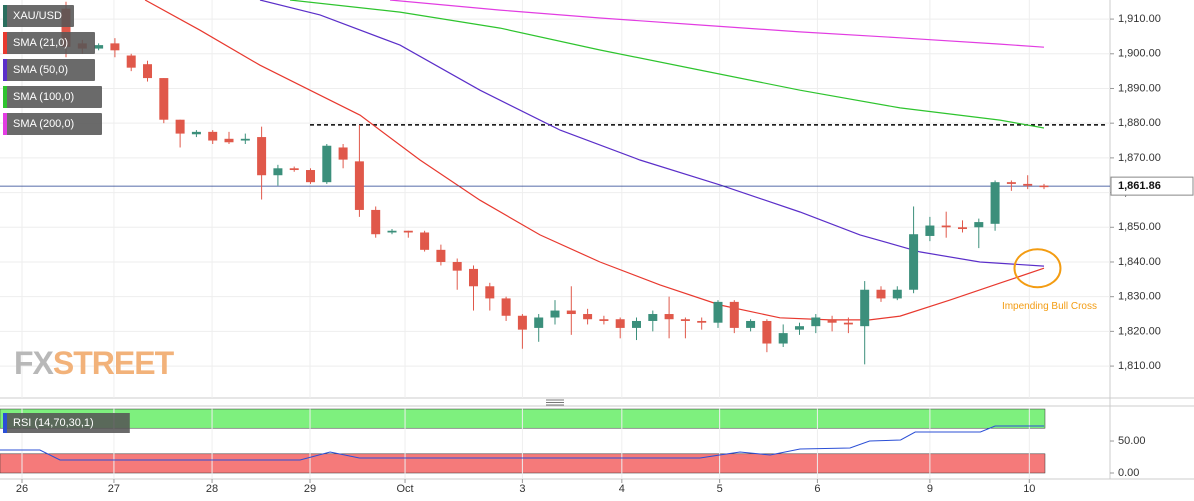  I want to click on x-tick-label: Oct, so click(404, 489).